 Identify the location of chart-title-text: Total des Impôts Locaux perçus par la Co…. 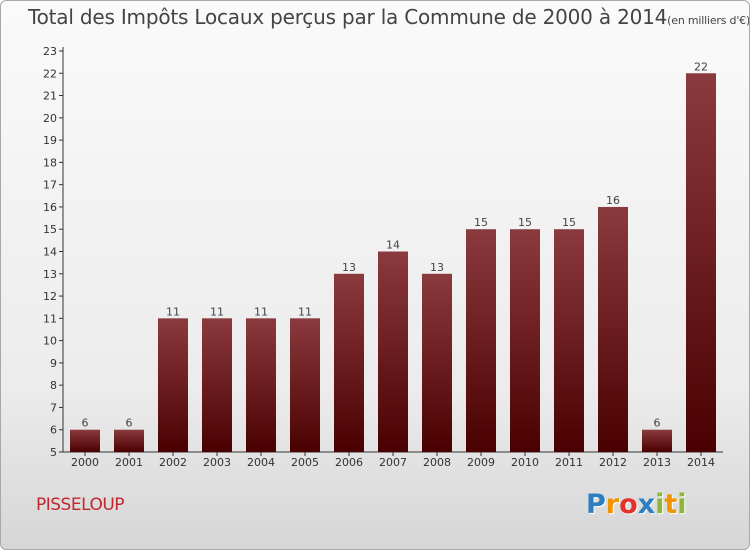
(348, 17).